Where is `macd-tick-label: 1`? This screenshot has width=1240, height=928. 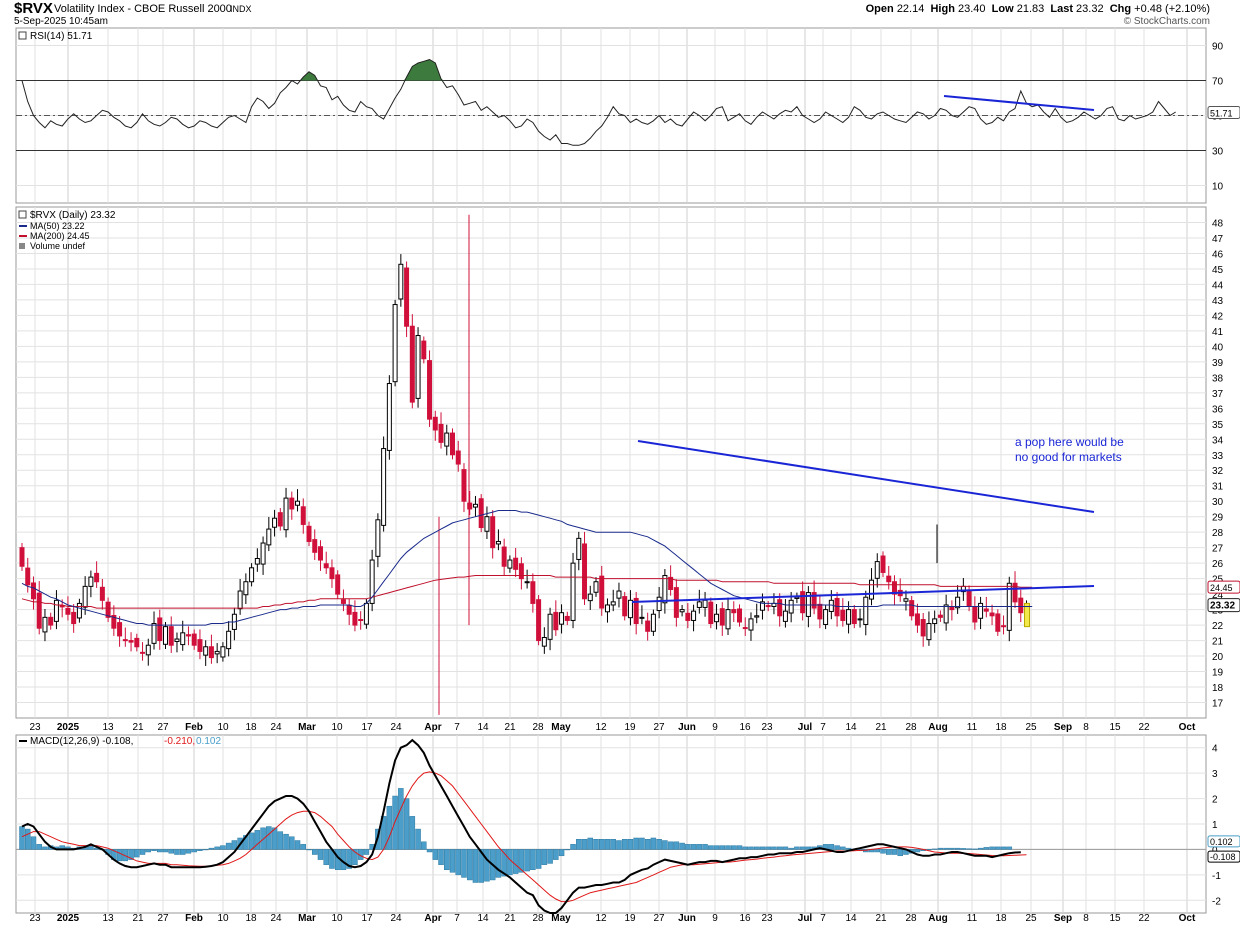 macd-tick-label: 1 is located at coordinates (1215, 825).